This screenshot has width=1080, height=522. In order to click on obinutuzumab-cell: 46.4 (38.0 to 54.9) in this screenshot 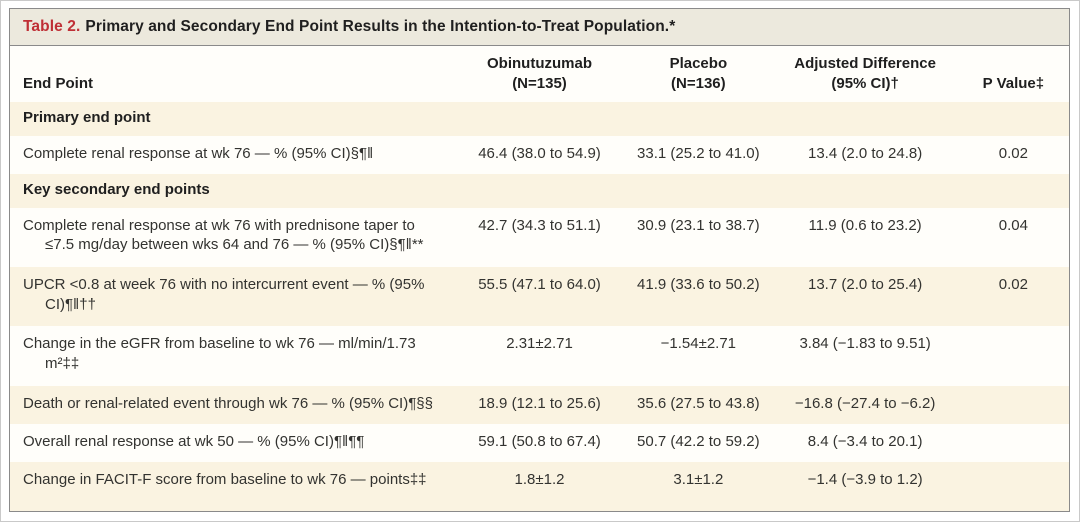, I will do `click(539, 155)`.